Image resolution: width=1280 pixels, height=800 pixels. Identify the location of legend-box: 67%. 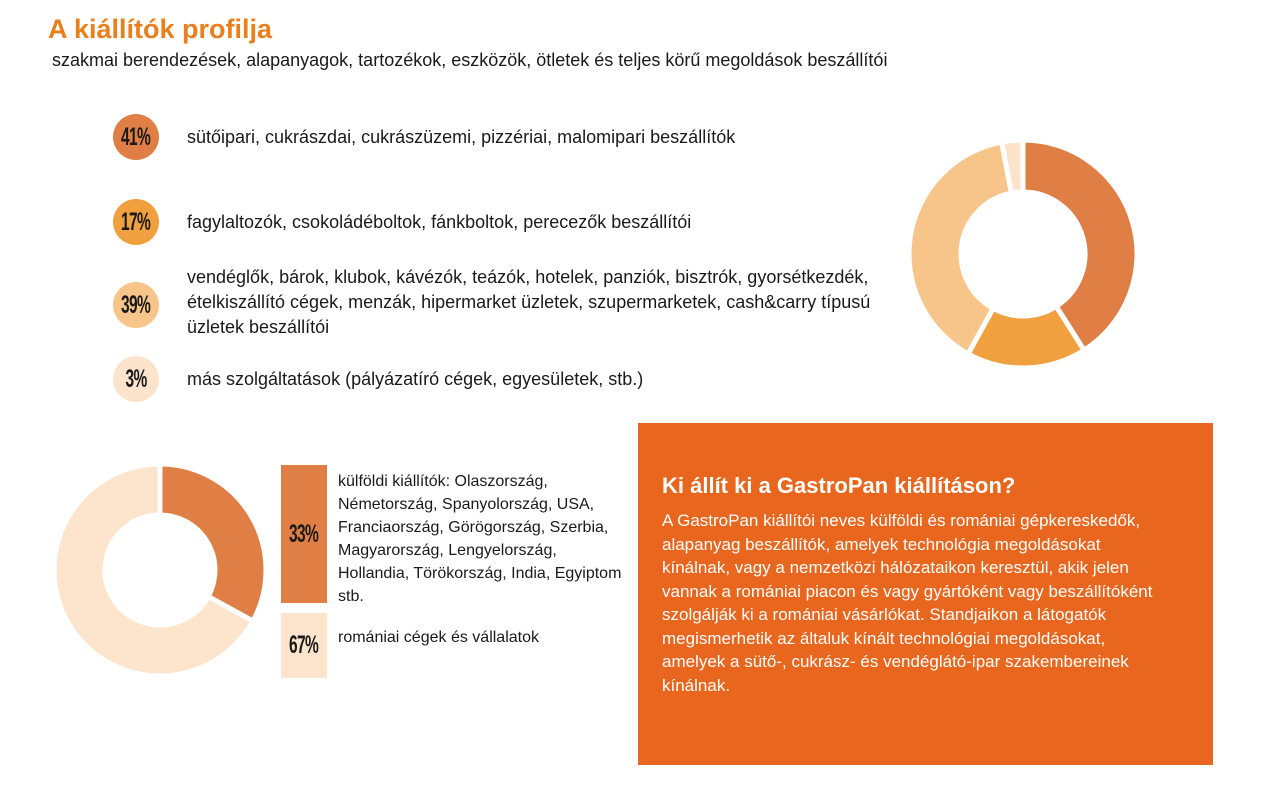
(304, 645).